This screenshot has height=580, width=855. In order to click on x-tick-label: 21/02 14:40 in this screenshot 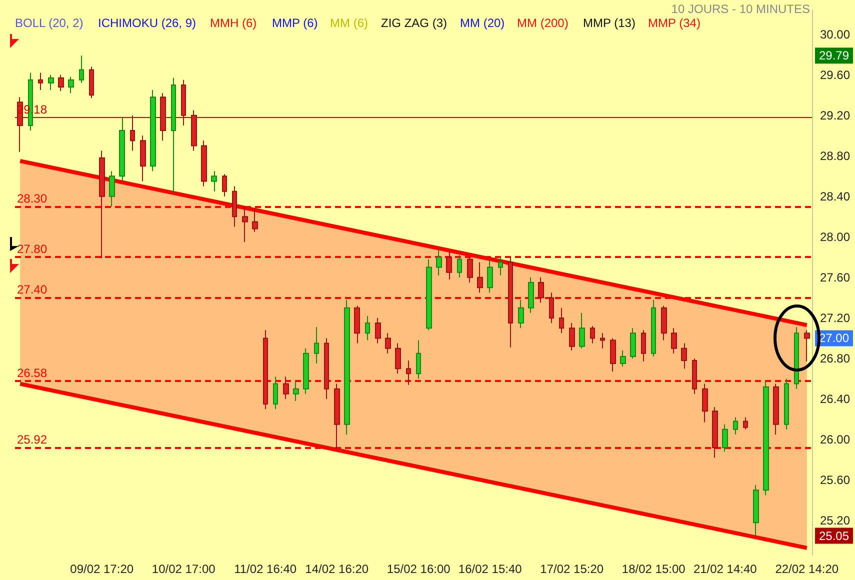, I will do `click(725, 569)`.